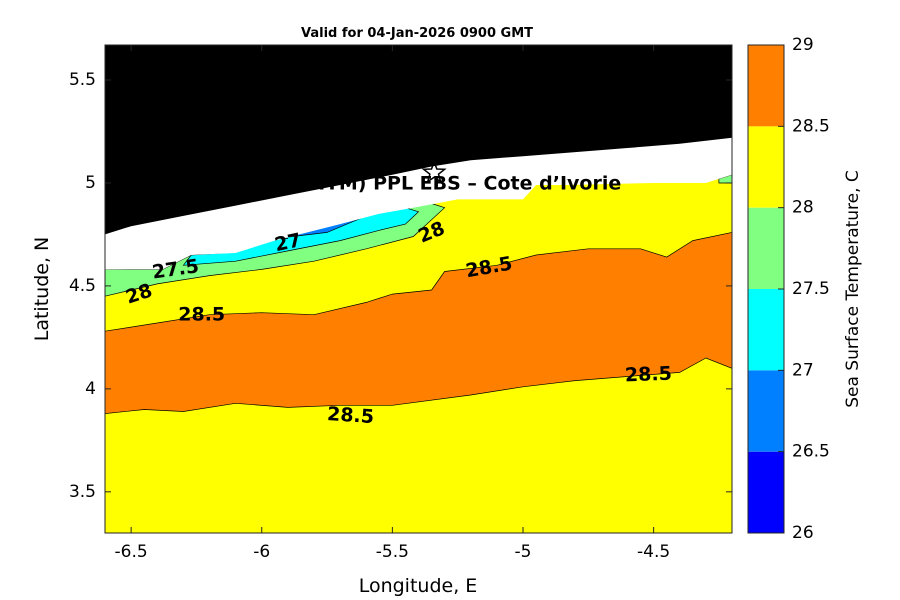 This screenshot has width=900, height=600. What do you see at coordinates (434, 171) in the screenshot?
I see `site-star-marker` at bounding box center [434, 171].